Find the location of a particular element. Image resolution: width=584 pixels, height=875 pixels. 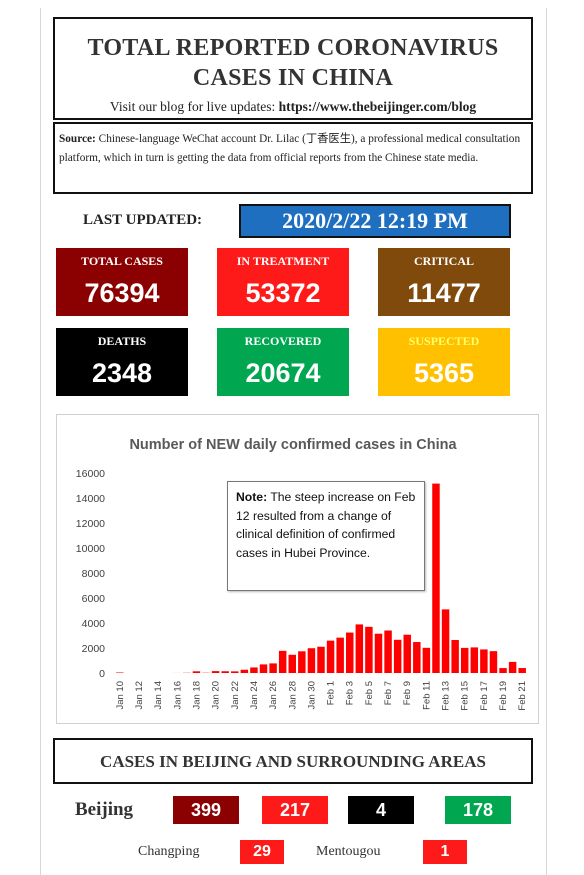

x-tick-label: Jan 18 is located at coordinates (196, 695).